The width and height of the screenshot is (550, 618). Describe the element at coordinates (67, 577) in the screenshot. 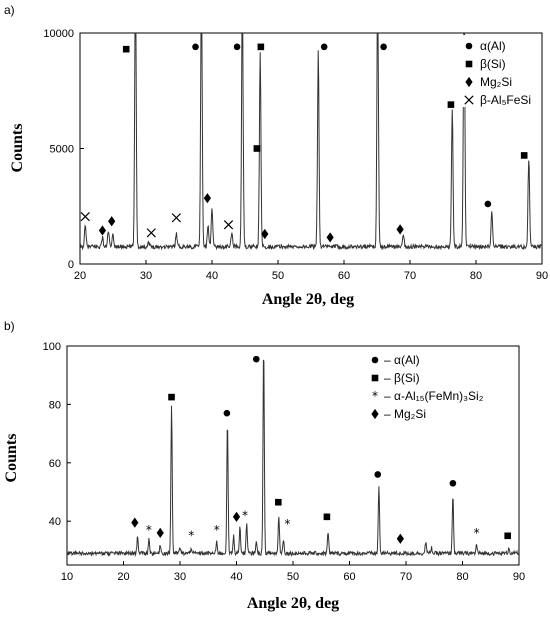

I see `panel-b-x-tick-label-10: 10` at that location.